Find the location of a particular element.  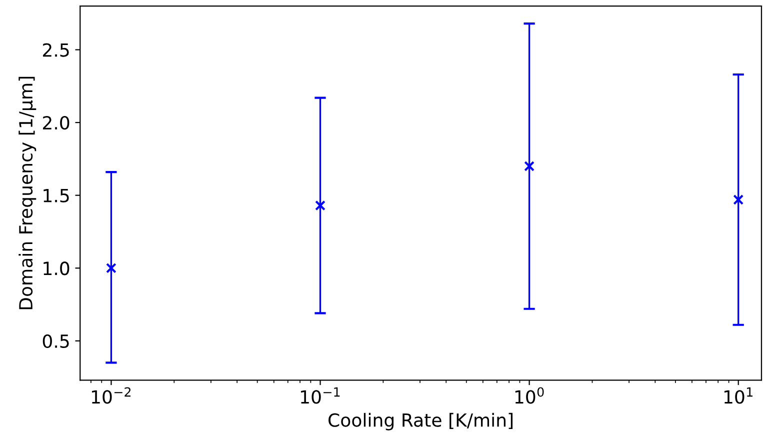

x-axis-title: Cooling Rate [K/min] is located at coordinates (420, 421).